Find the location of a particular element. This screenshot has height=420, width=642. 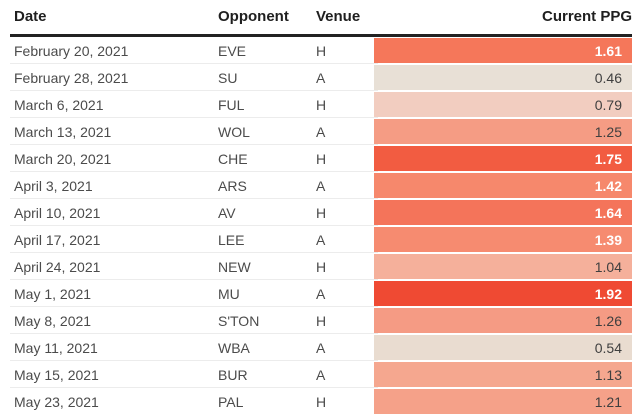

opponent-cell: WBA is located at coordinates (234, 347).